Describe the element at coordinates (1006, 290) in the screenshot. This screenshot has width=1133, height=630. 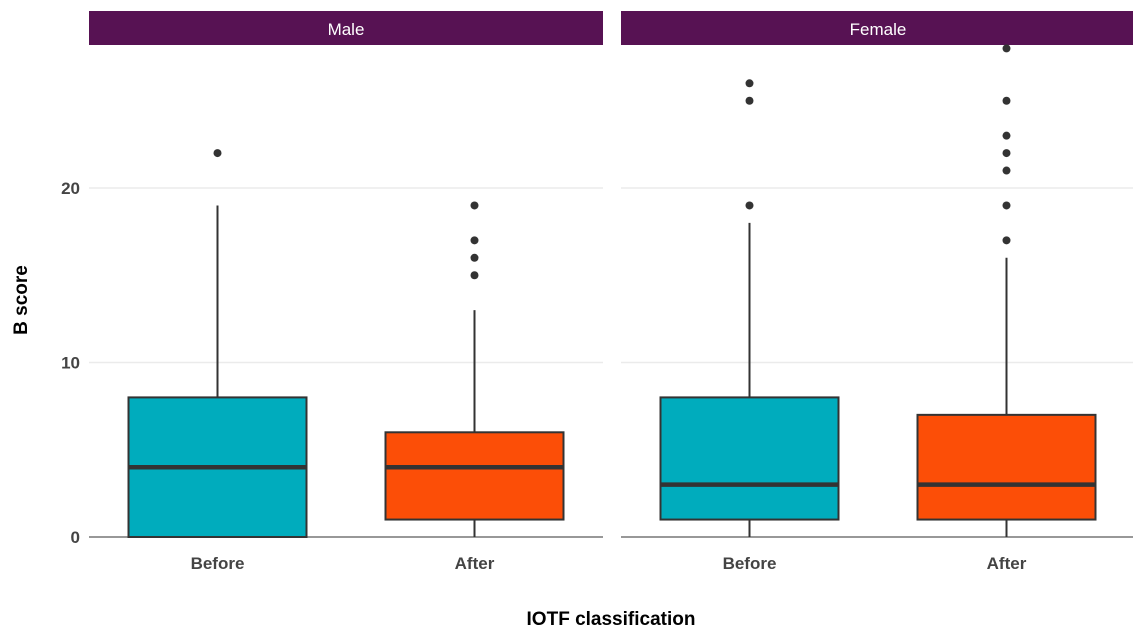
I see `box-female-after` at that location.